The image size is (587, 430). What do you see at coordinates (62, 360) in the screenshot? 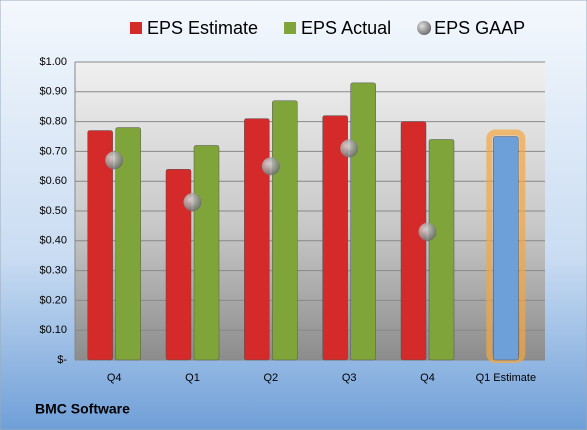
I see `y-tick-label: $-` at bounding box center [62, 360].